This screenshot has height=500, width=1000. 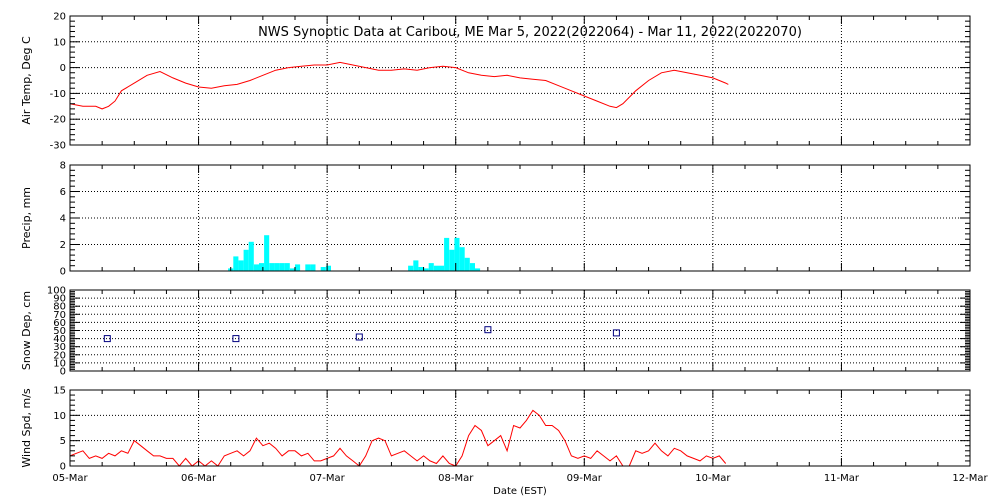 What do you see at coordinates (63, 192) in the screenshot?
I see `precip-y-tick-label: 6` at bounding box center [63, 192].